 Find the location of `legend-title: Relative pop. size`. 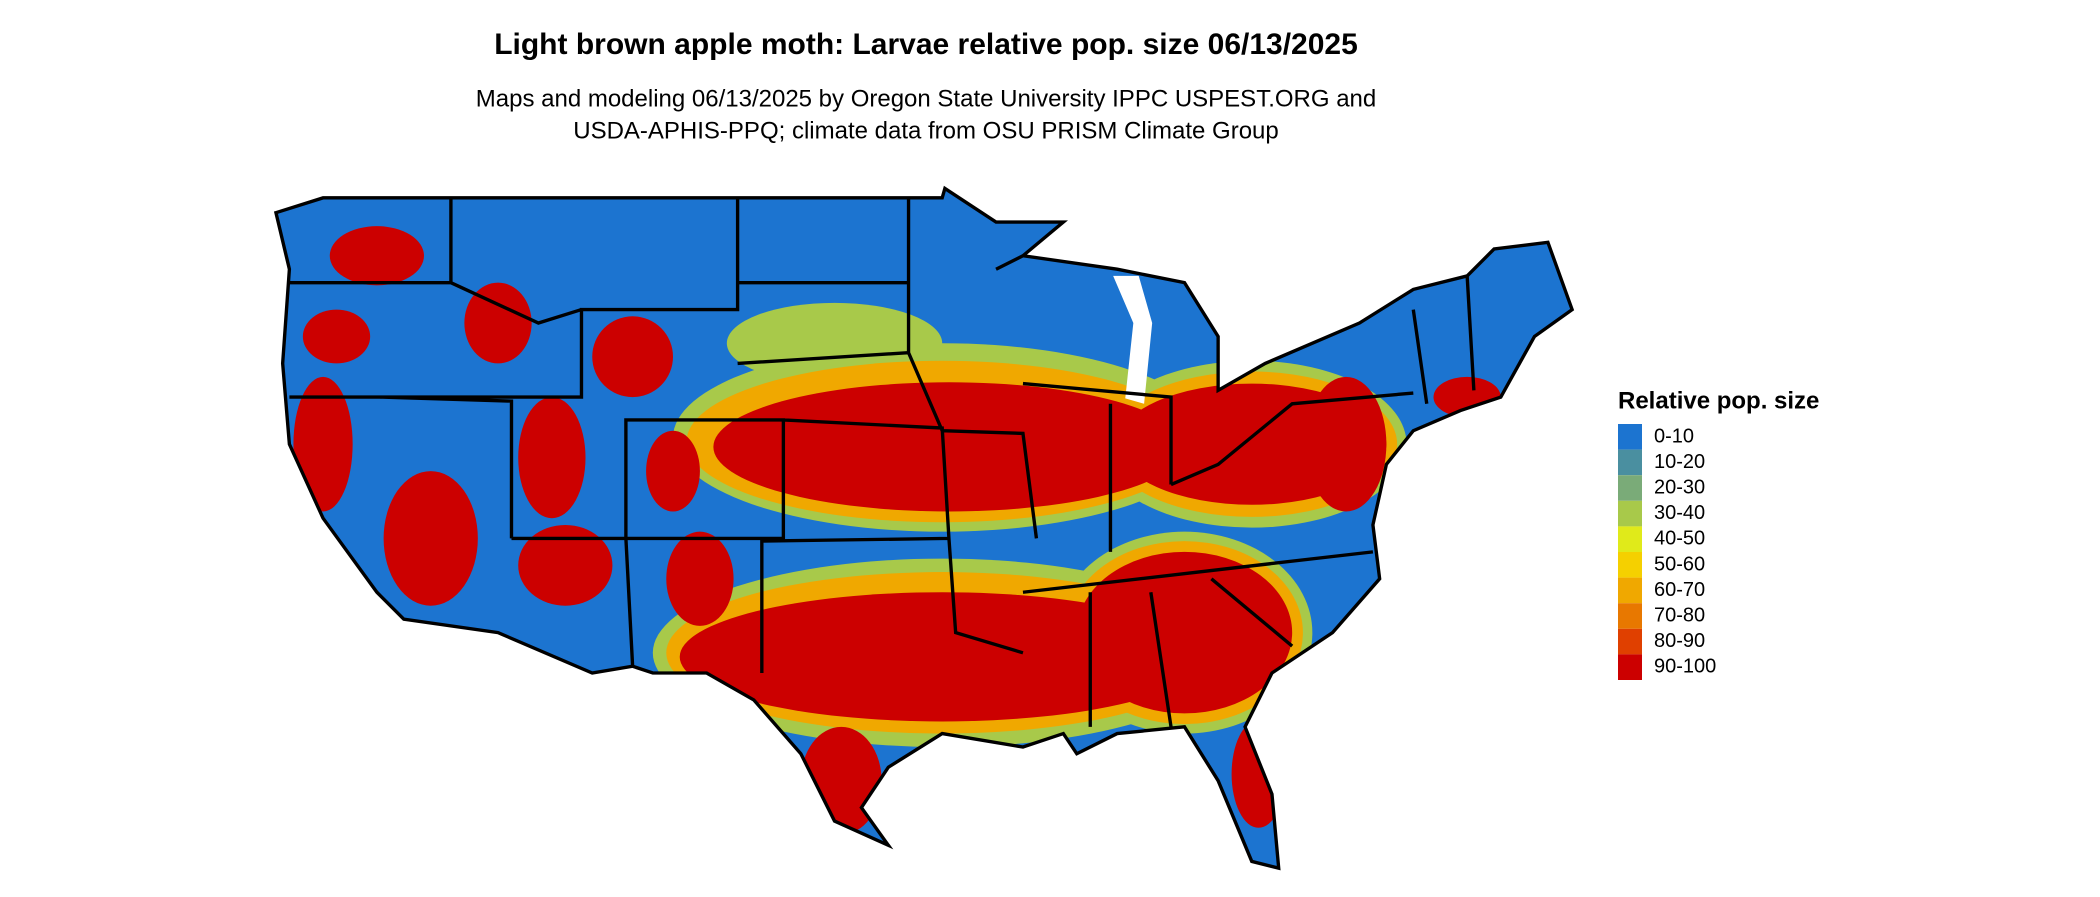

legend-title: Relative pop. size is located at coordinates (1718, 400).